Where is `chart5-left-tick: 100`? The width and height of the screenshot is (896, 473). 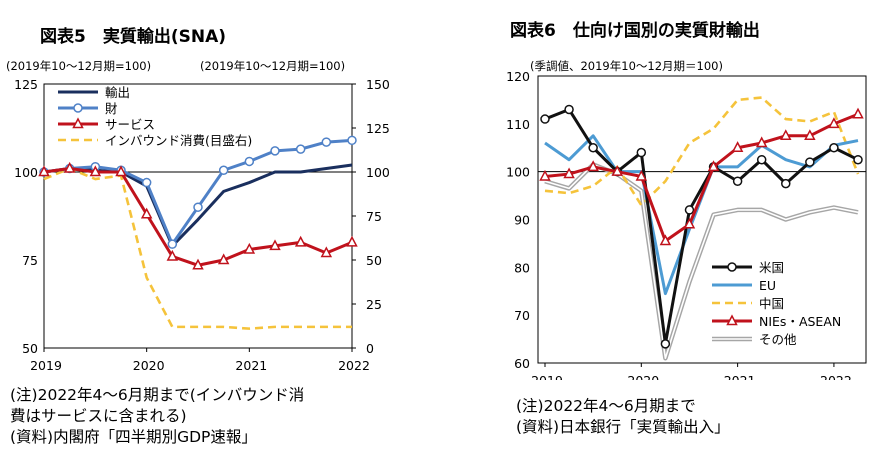 chart5-left-tick: 100 is located at coordinates (26, 172).